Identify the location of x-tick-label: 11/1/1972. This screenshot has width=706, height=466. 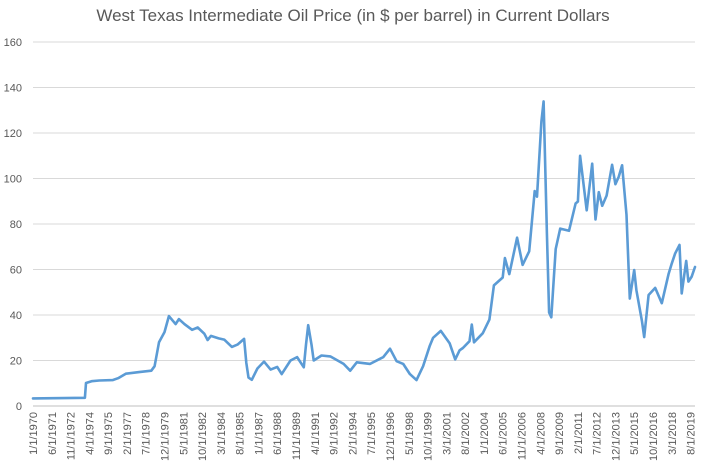
(72, 436).